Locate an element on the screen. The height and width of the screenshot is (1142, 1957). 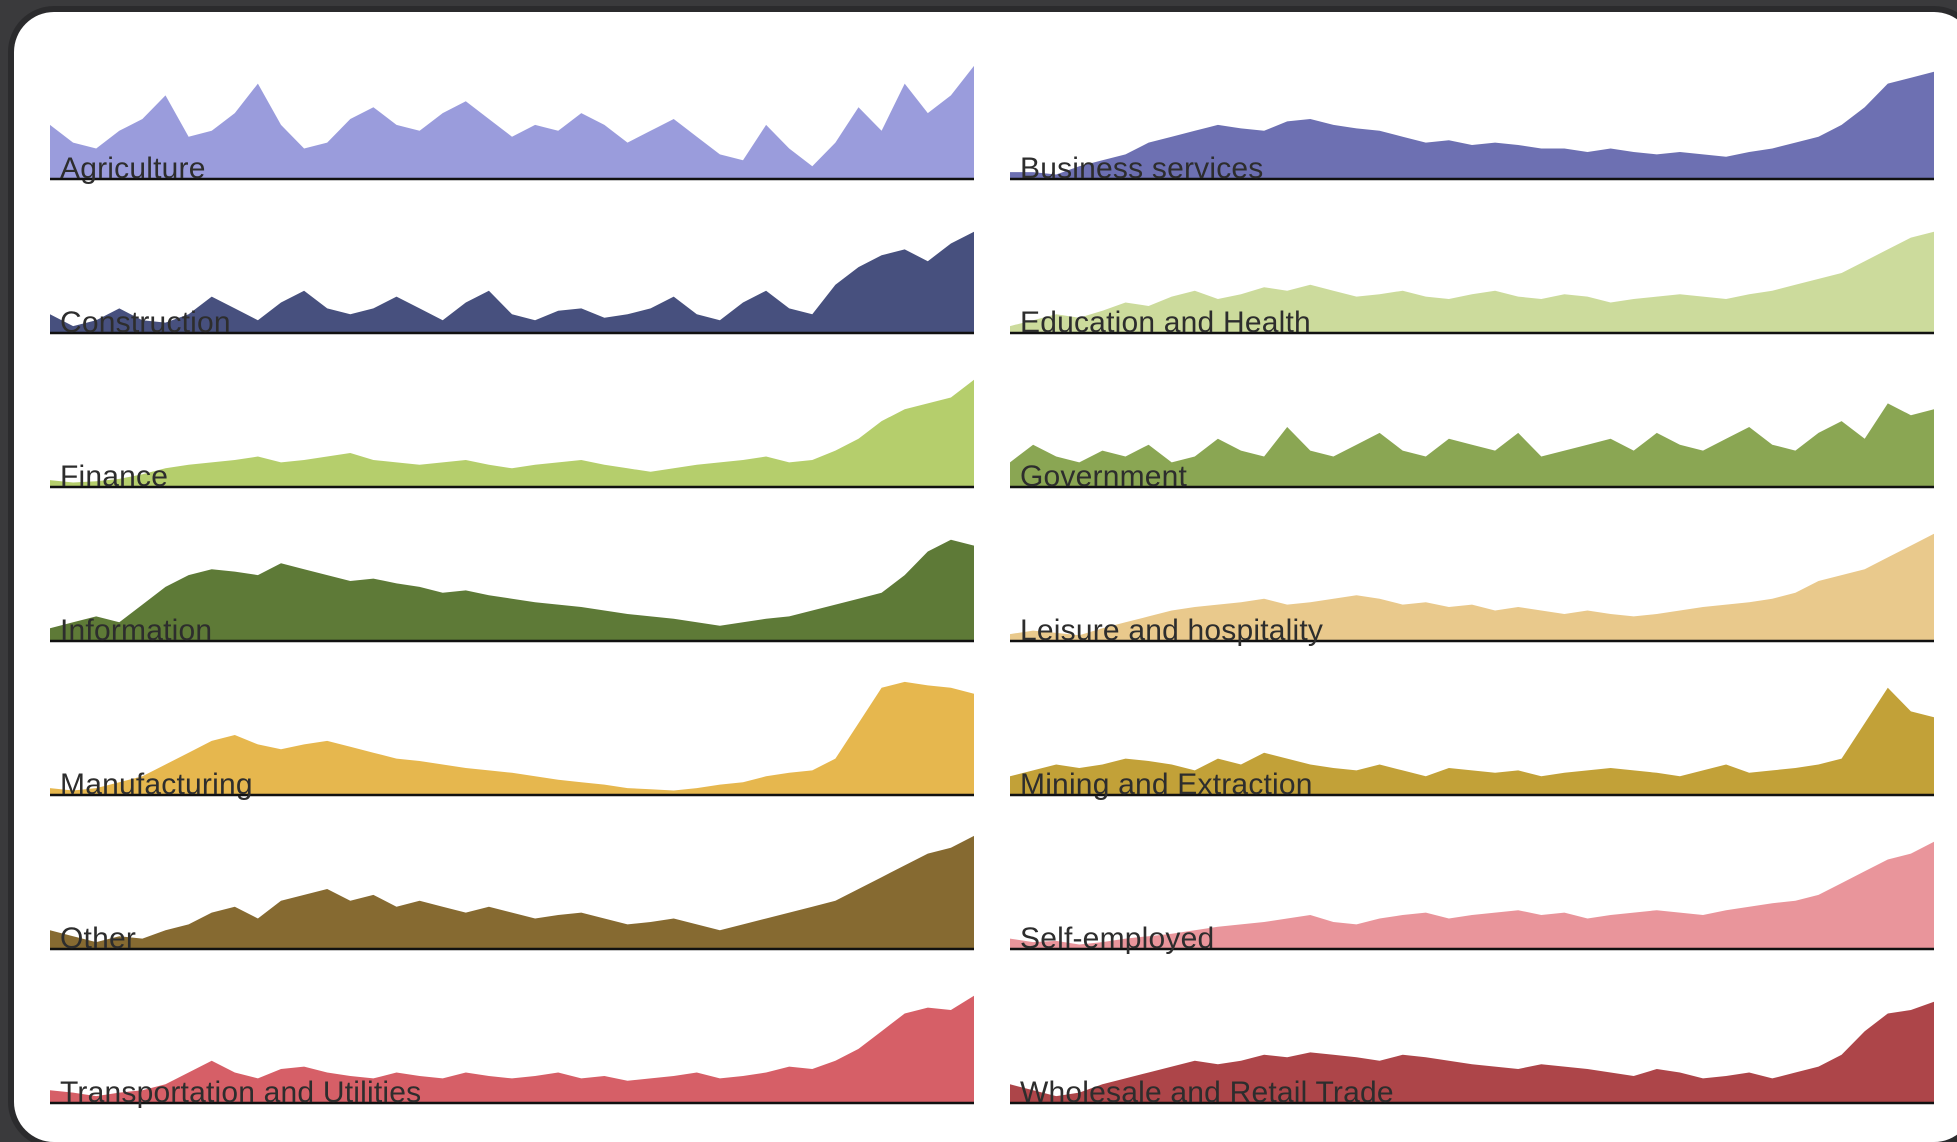
panel-government: Government is located at coordinates (1472, 435).